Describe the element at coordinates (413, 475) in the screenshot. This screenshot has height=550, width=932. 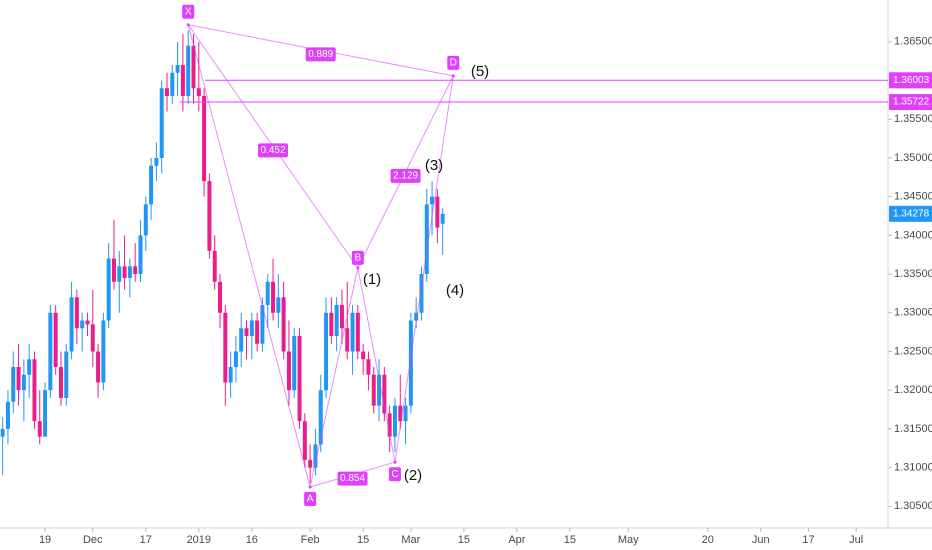
I see `wave-label: (2)` at that location.